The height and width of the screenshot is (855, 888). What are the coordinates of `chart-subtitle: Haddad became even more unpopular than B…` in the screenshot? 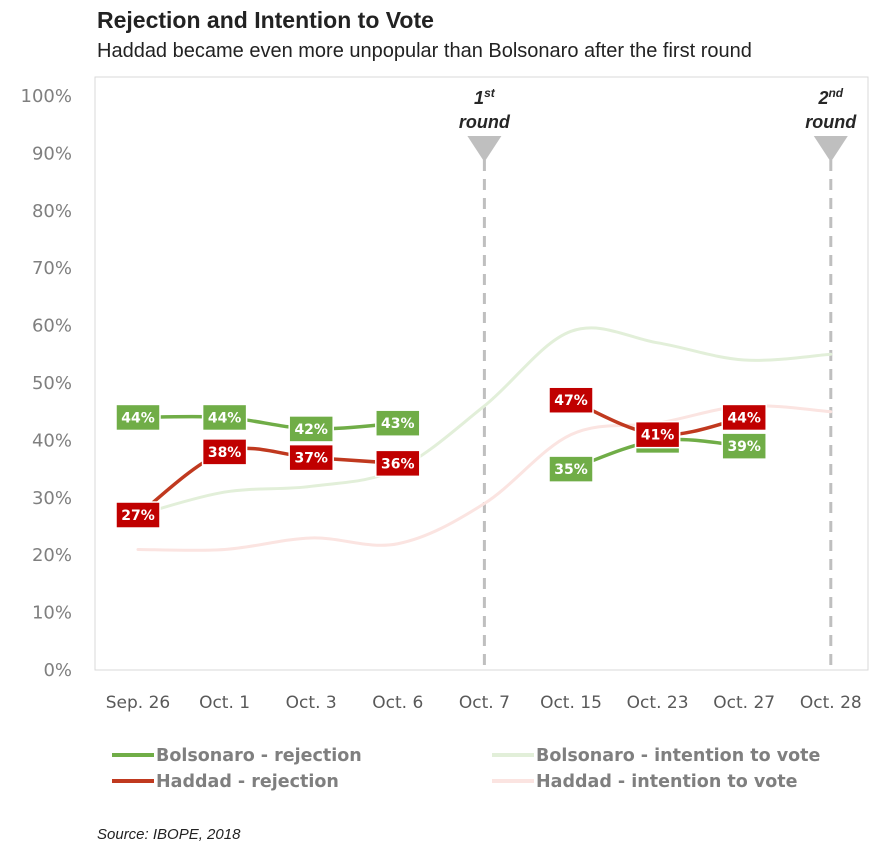 It's located at (424, 51).